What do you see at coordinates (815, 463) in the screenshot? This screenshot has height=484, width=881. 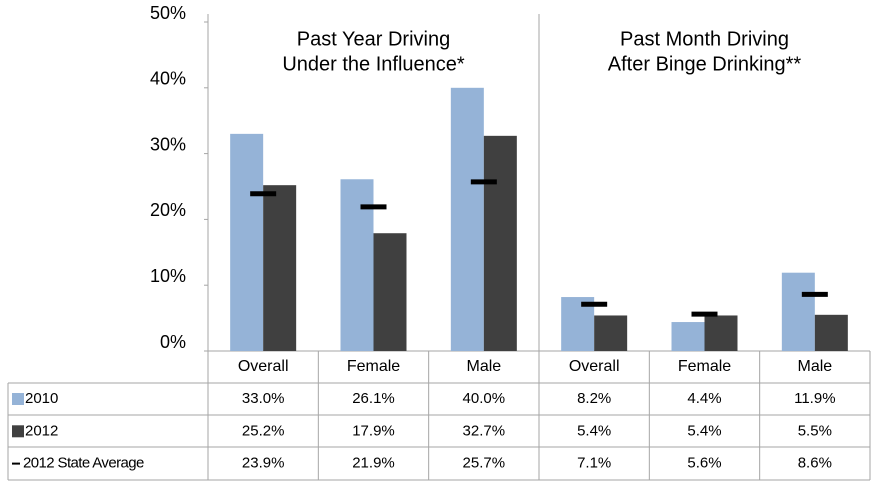 I see `table-value: 8.6%` at bounding box center [815, 463].